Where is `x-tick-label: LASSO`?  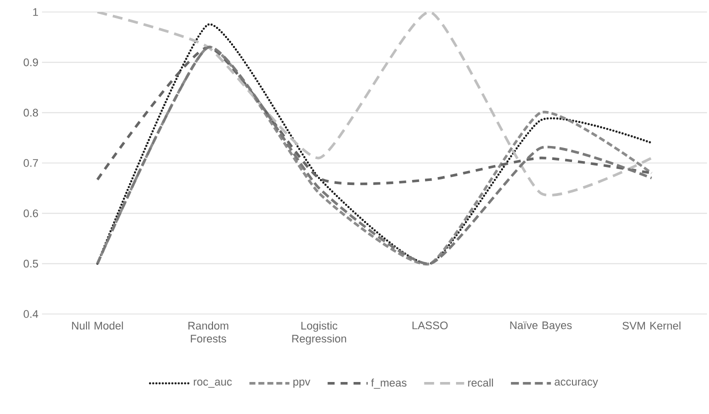 x-tick-label: LASSO is located at coordinates (430, 326).